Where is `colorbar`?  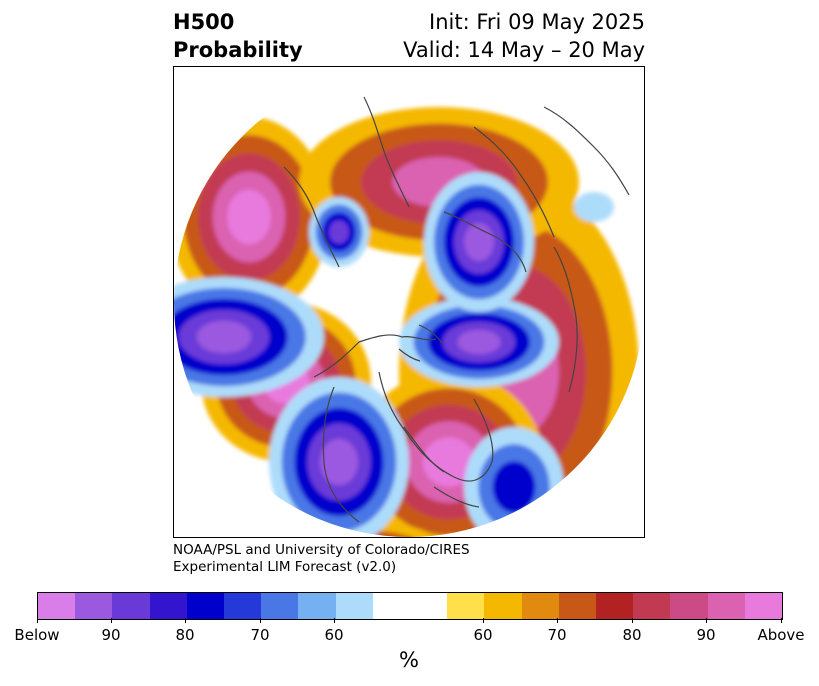
colorbar is located at coordinates (410, 606).